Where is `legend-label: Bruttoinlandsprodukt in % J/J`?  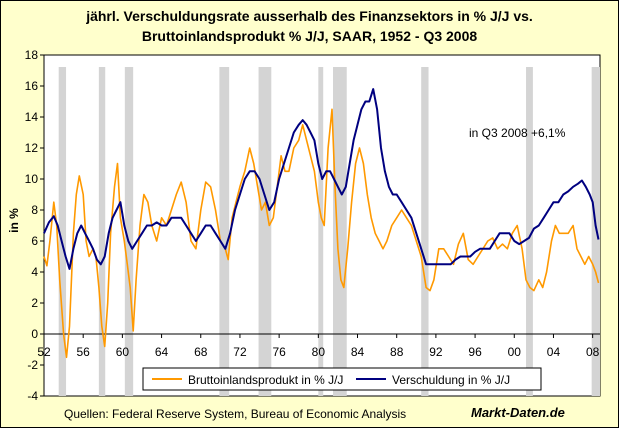 legend-label: Bruttoinlandsprodukt in % J/J is located at coordinates (265, 380).